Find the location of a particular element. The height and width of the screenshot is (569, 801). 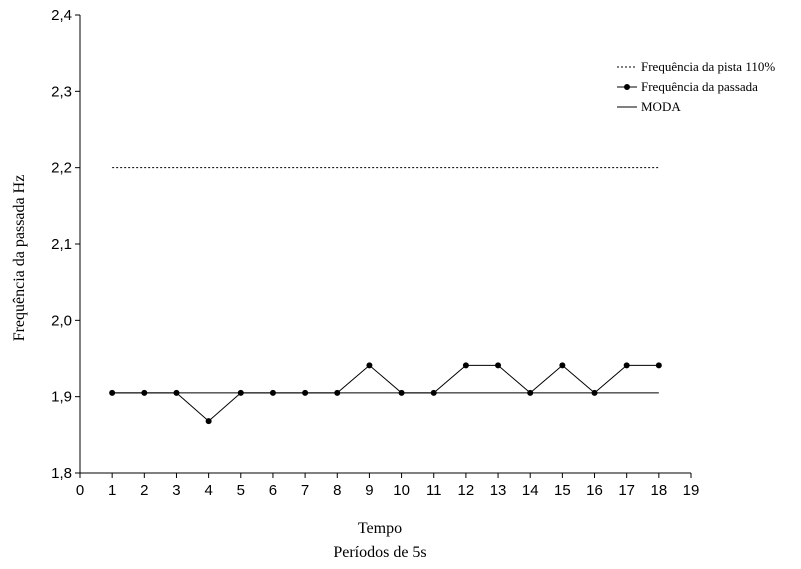

y-tick-label: 2,3 is located at coordinates (61, 91).